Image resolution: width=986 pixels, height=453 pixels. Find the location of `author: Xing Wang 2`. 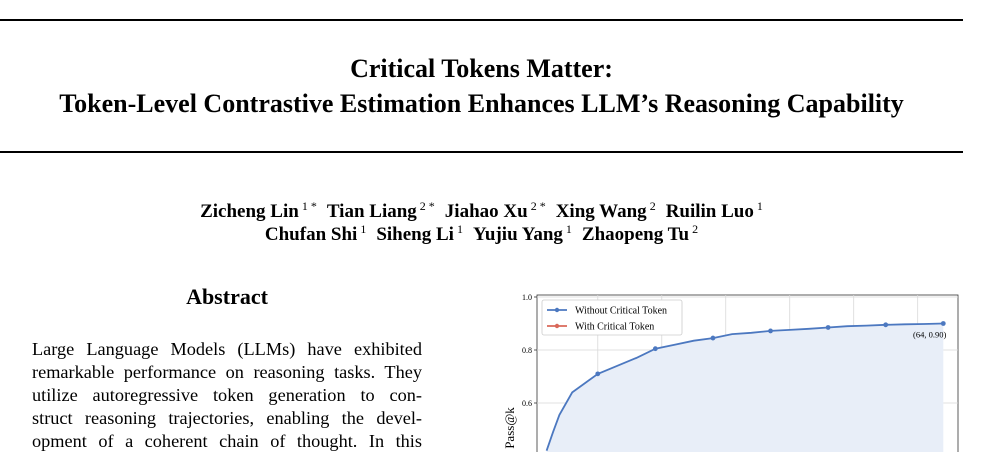

author: Xing Wang 2 is located at coordinates (605, 211).